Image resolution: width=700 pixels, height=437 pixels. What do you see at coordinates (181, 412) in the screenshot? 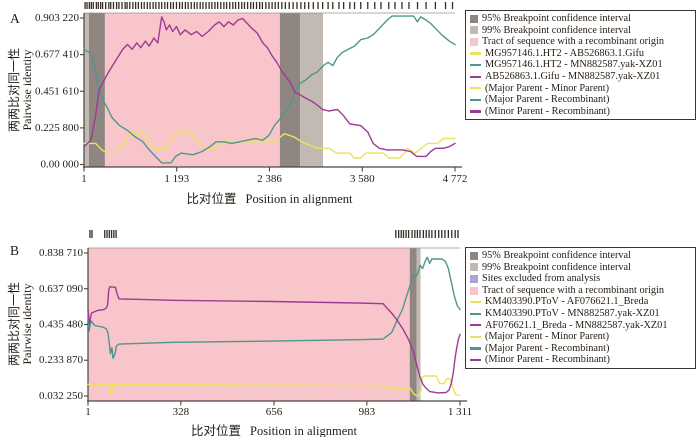
I see `x-tick-label: 328` at bounding box center [181, 412].